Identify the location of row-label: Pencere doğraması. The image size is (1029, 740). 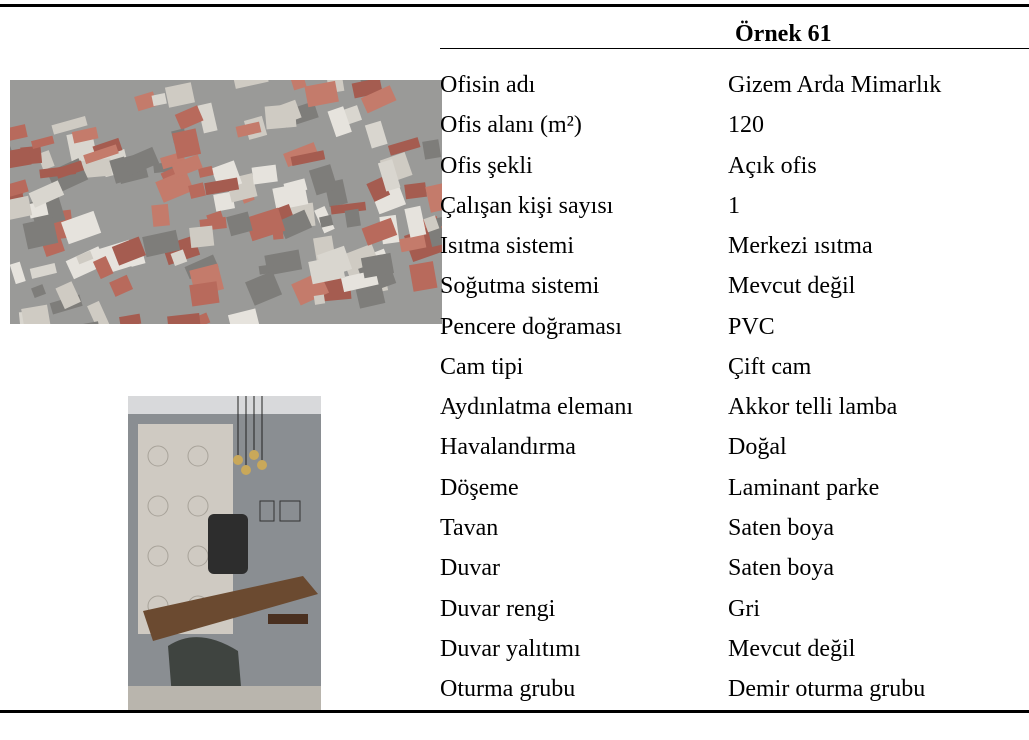
(531, 326).